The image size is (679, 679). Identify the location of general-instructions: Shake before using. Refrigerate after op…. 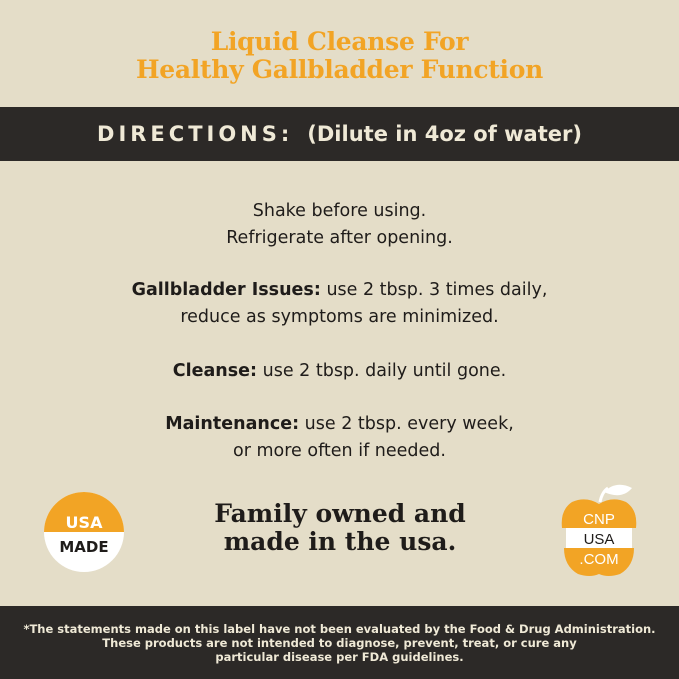
(339, 225).